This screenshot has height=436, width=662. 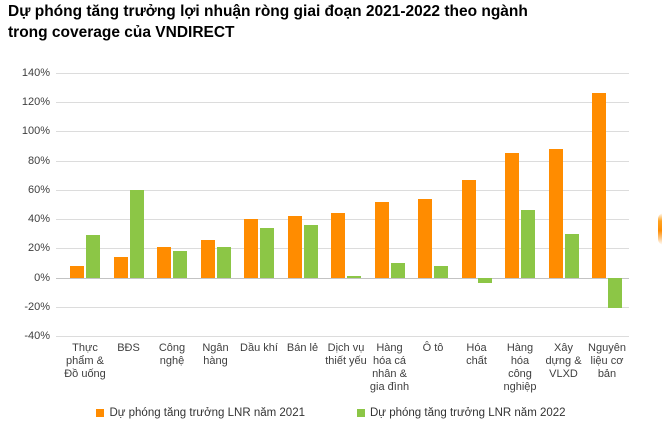 I want to click on y-axis-tick-label: 60%, so click(x=38, y=189).